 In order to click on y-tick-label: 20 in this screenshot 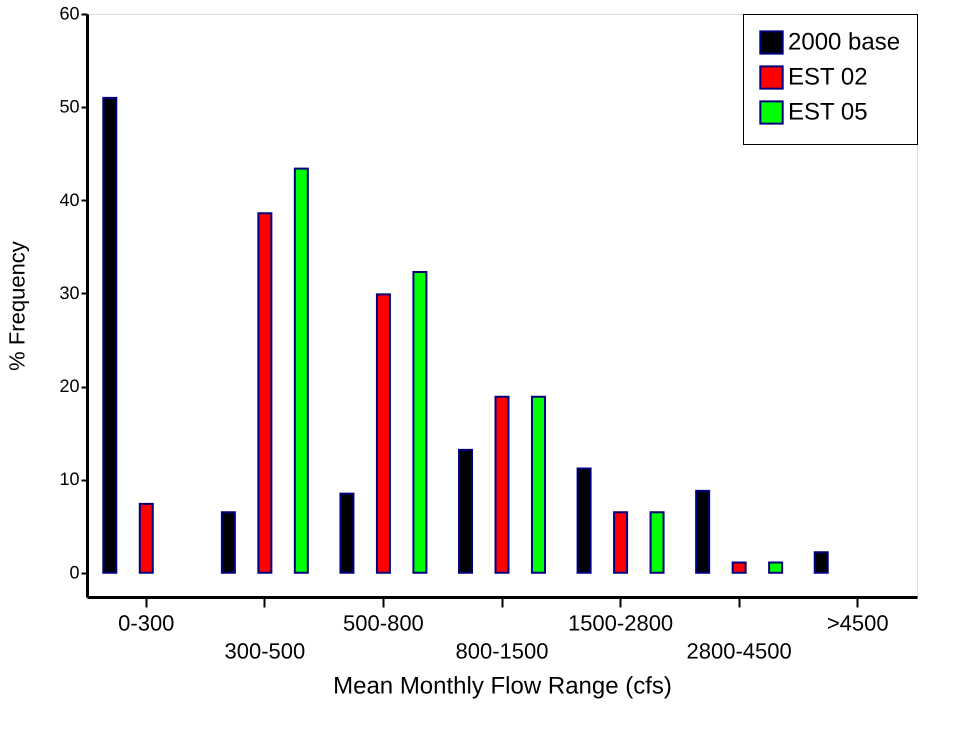, I will do `click(69, 386)`.